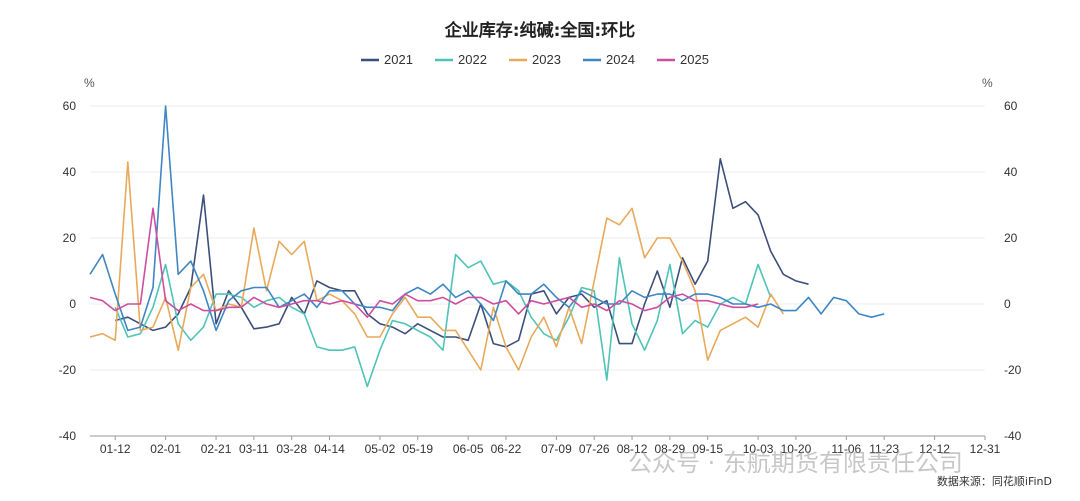 This screenshot has width=1080, height=501. I want to click on y-axis-left: -40 -20 0 20 40 60, so click(68, 271).